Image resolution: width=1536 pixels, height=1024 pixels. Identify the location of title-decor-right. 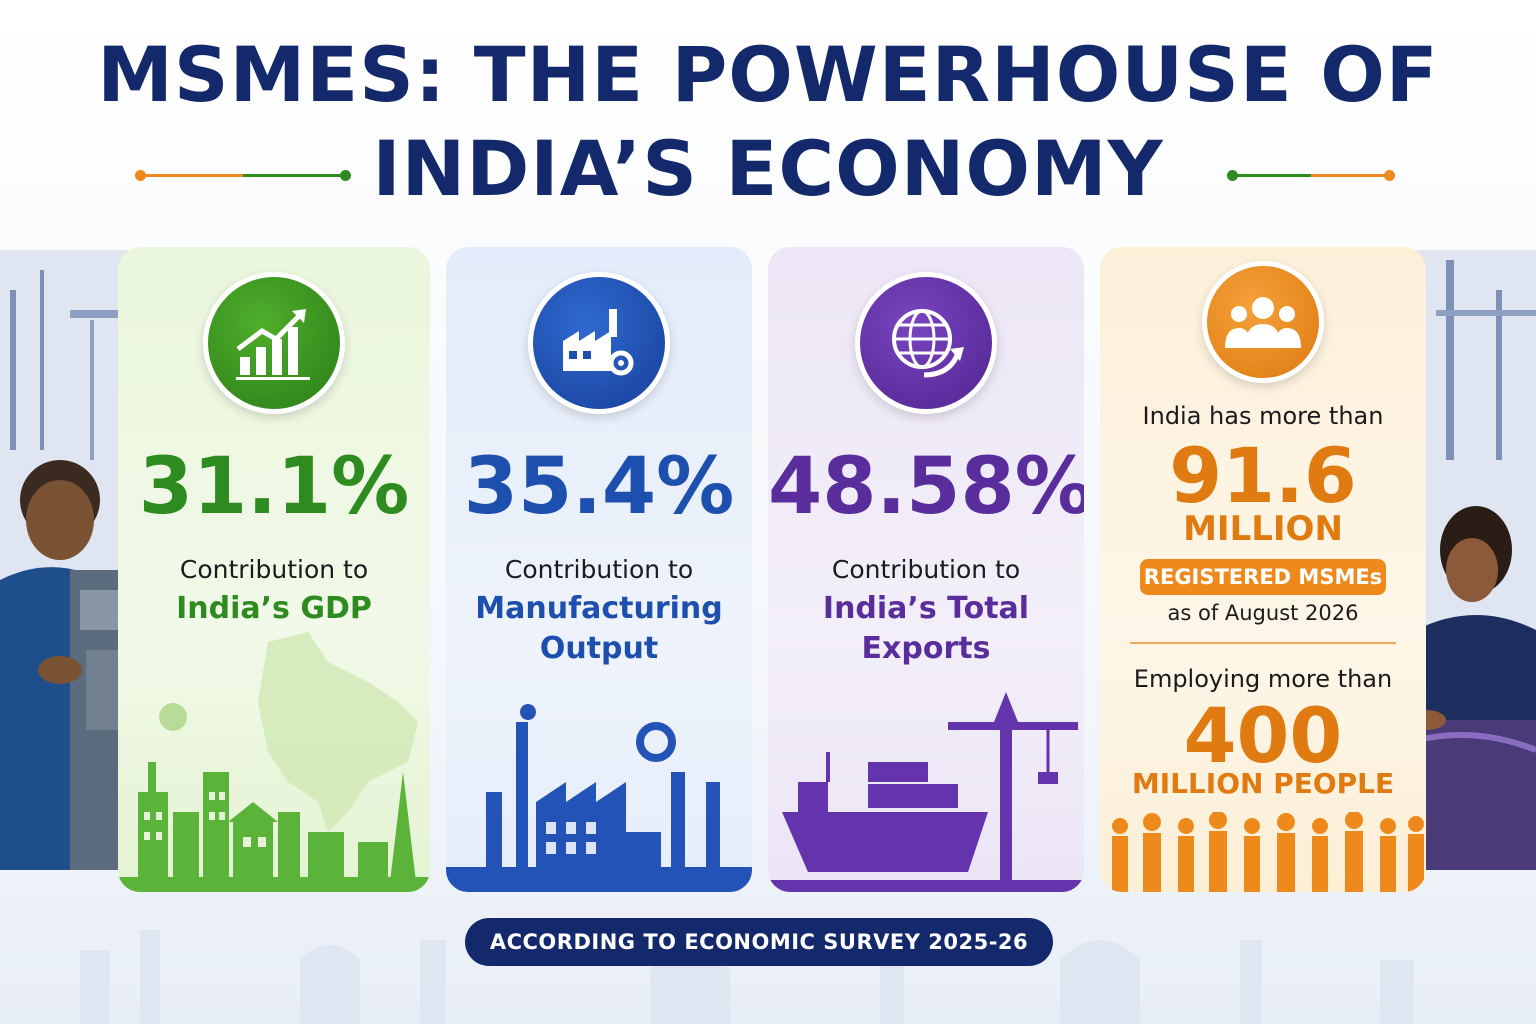
(1311, 175).